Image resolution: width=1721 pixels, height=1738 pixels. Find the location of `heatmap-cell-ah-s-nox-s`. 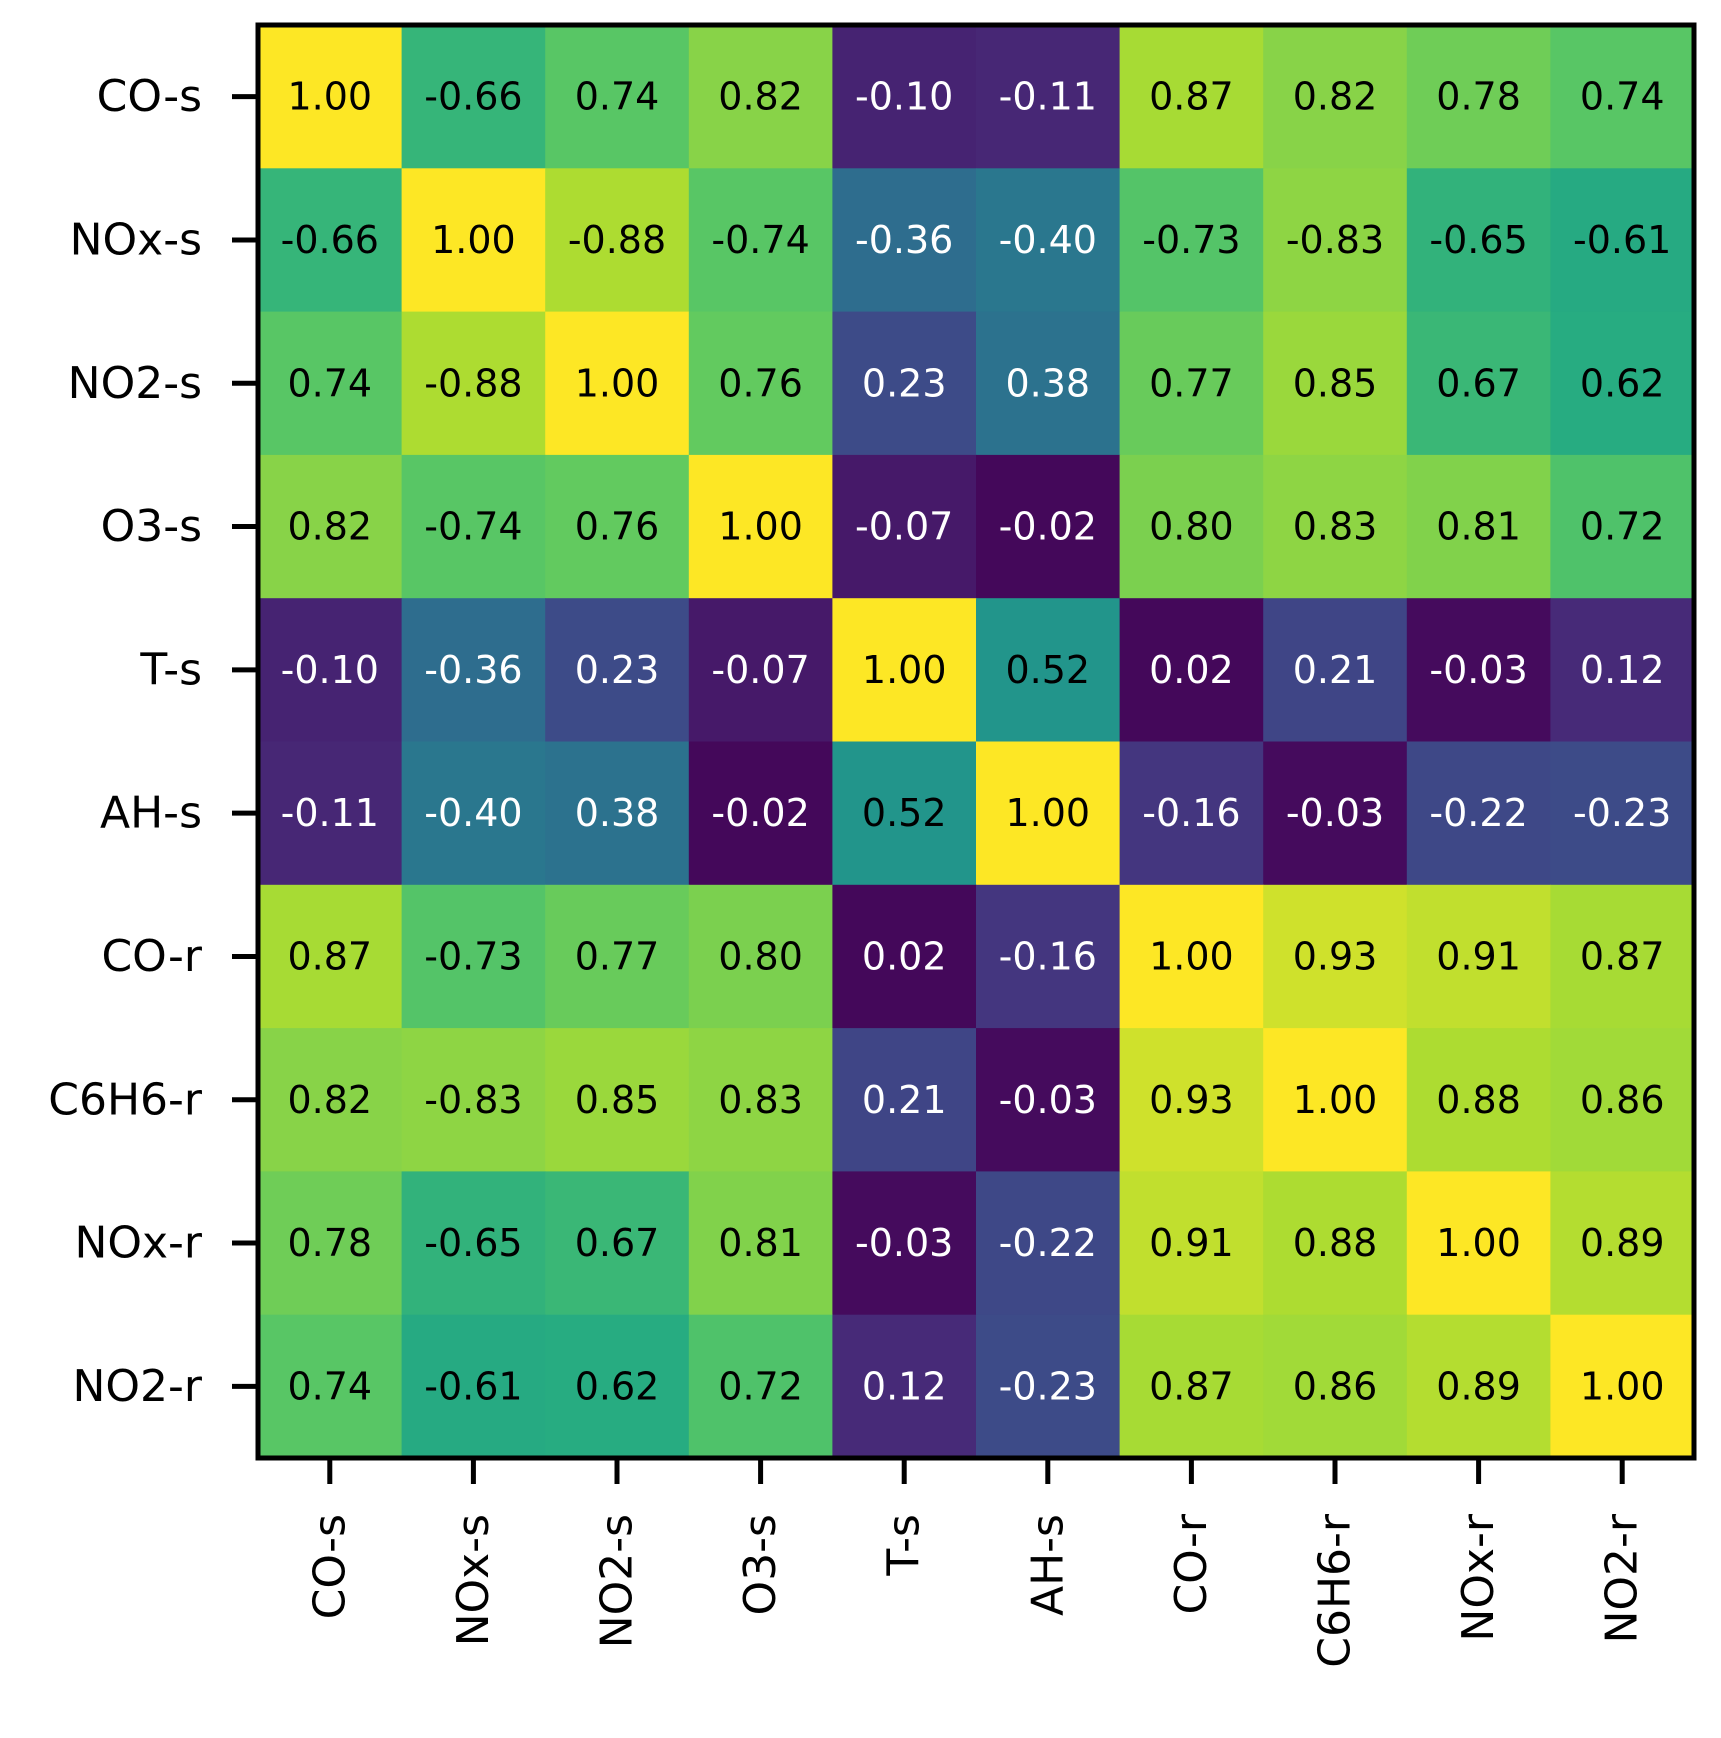

heatmap-cell-ah-s-nox-s is located at coordinates (473, 813).